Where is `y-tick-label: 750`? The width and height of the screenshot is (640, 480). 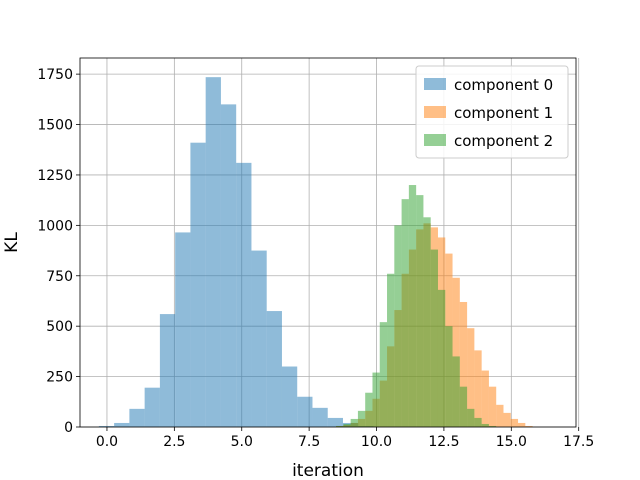 y-tick-label: 750 is located at coordinates (59, 277).